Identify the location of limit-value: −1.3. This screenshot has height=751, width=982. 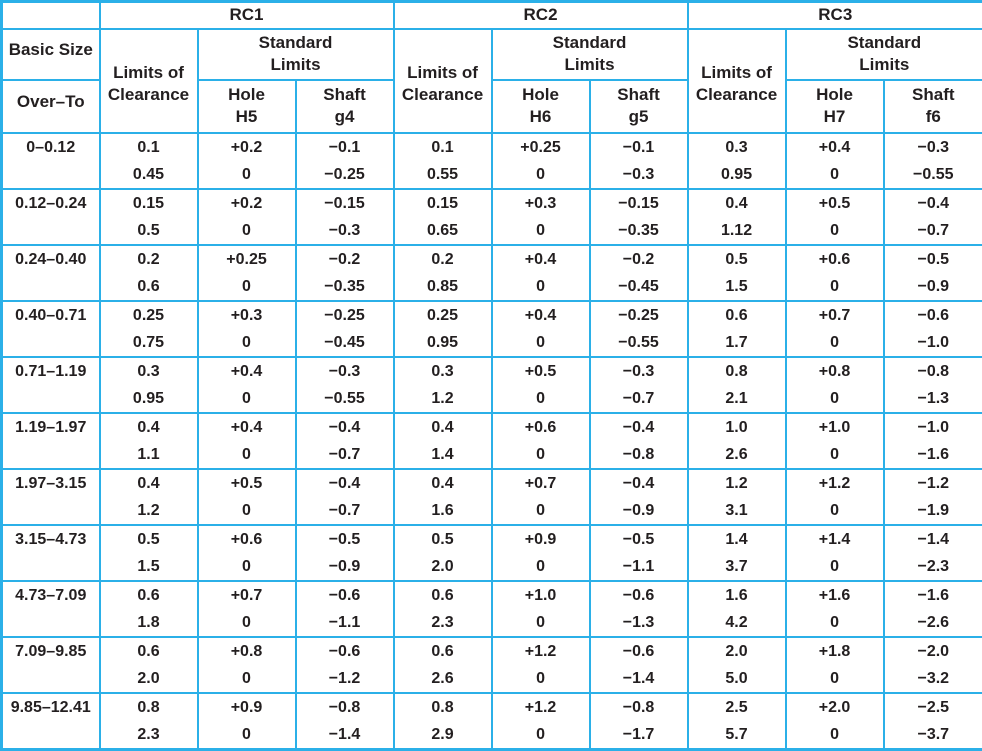
(933, 399).